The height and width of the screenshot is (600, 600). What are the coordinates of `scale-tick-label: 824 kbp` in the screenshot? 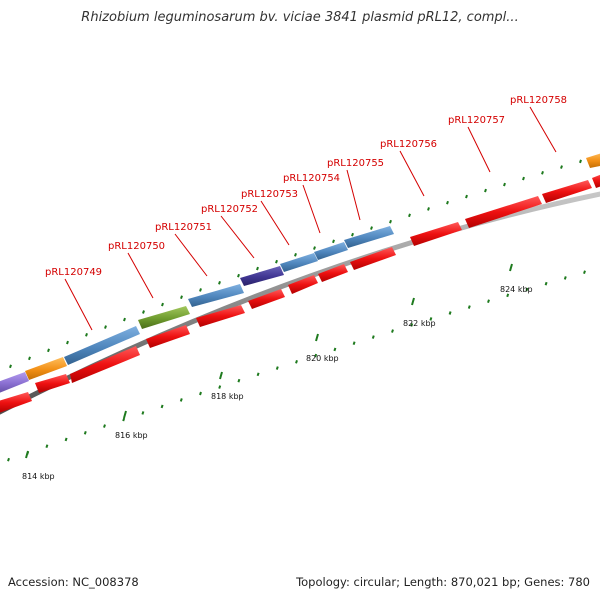 It's located at (516, 289).